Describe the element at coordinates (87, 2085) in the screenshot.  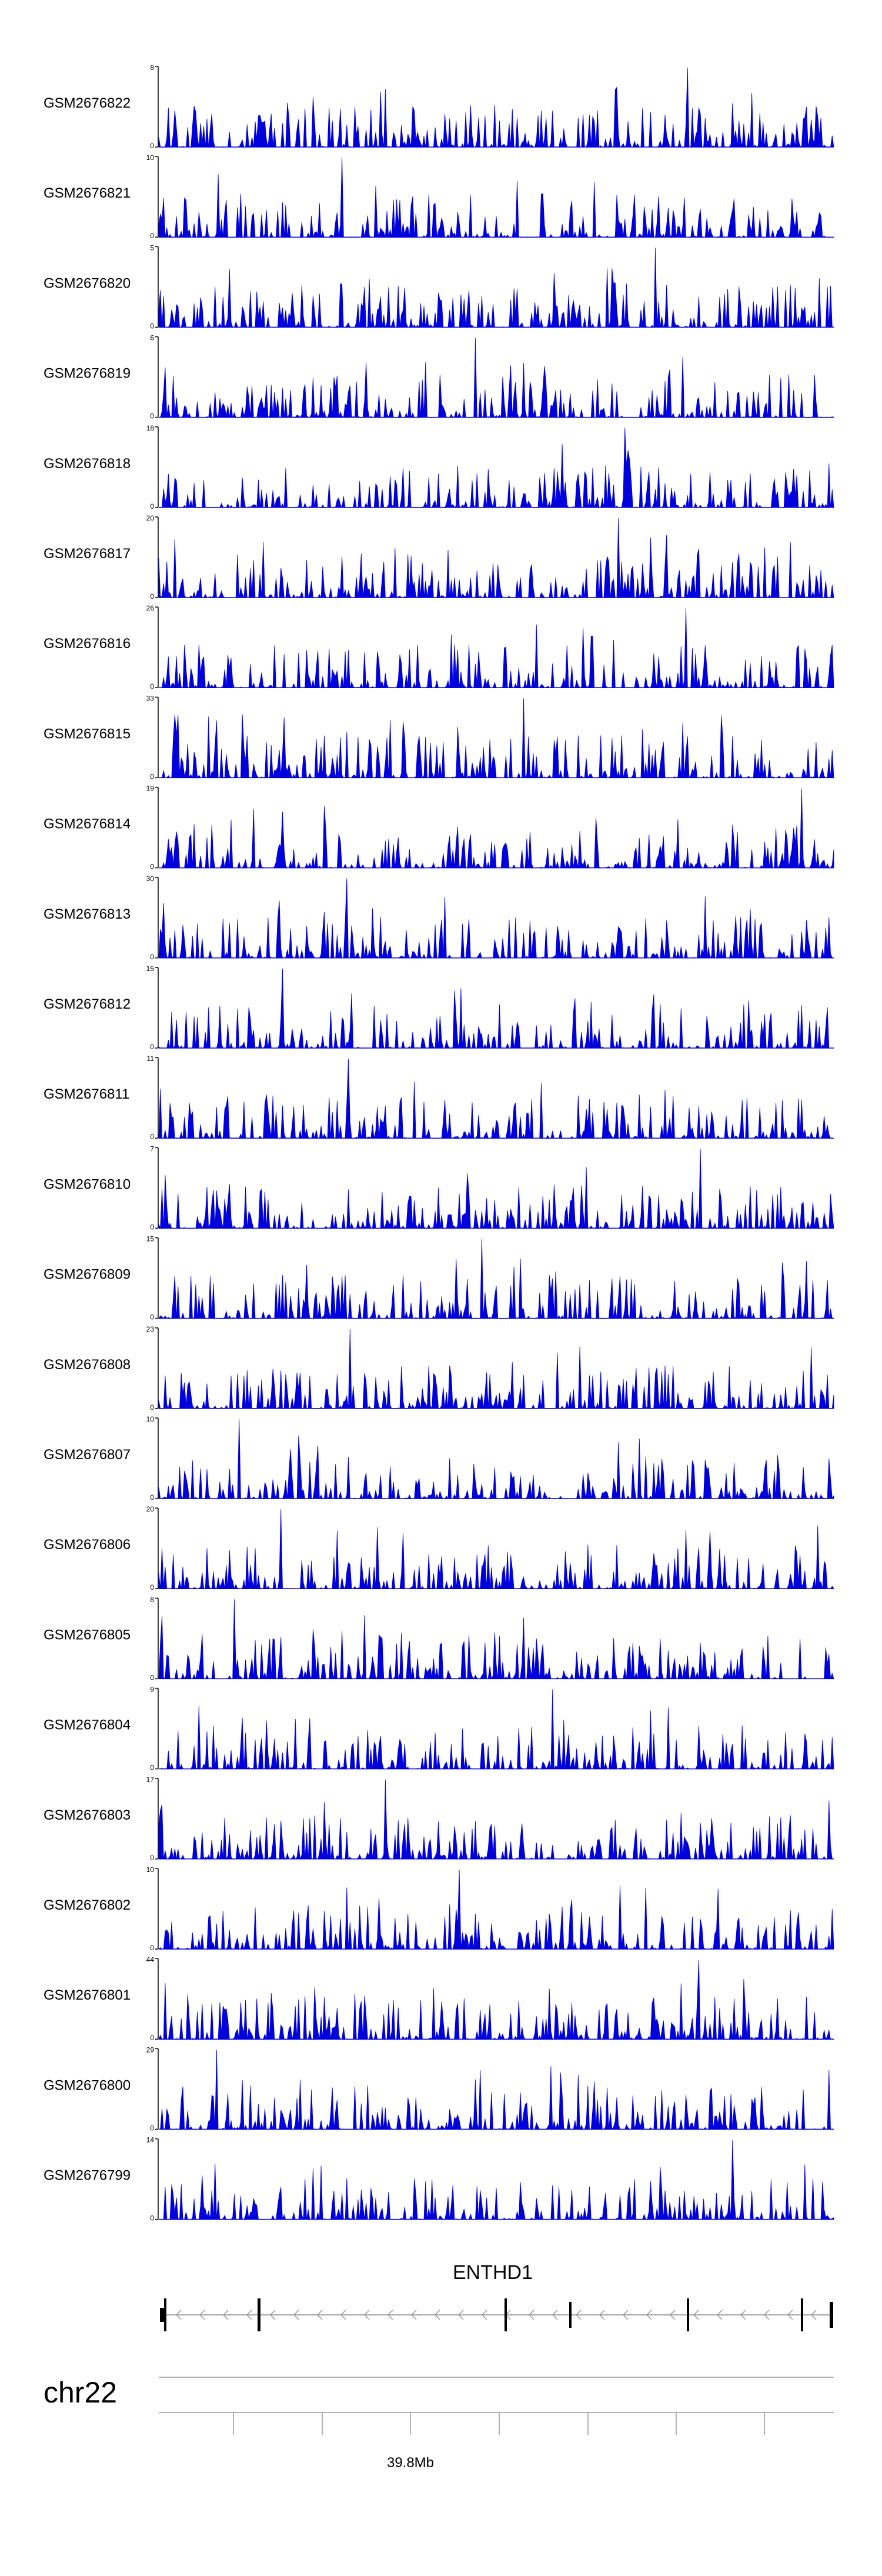
I see `track-label: GSM2676800` at that location.